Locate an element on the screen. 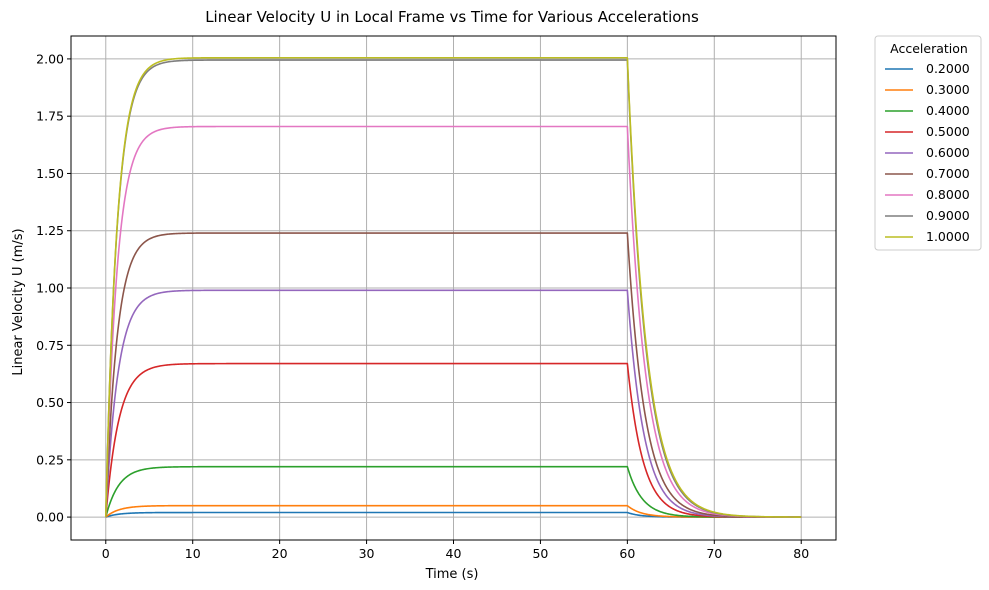  x-tick-label: 10 is located at coordinates (193, 553).